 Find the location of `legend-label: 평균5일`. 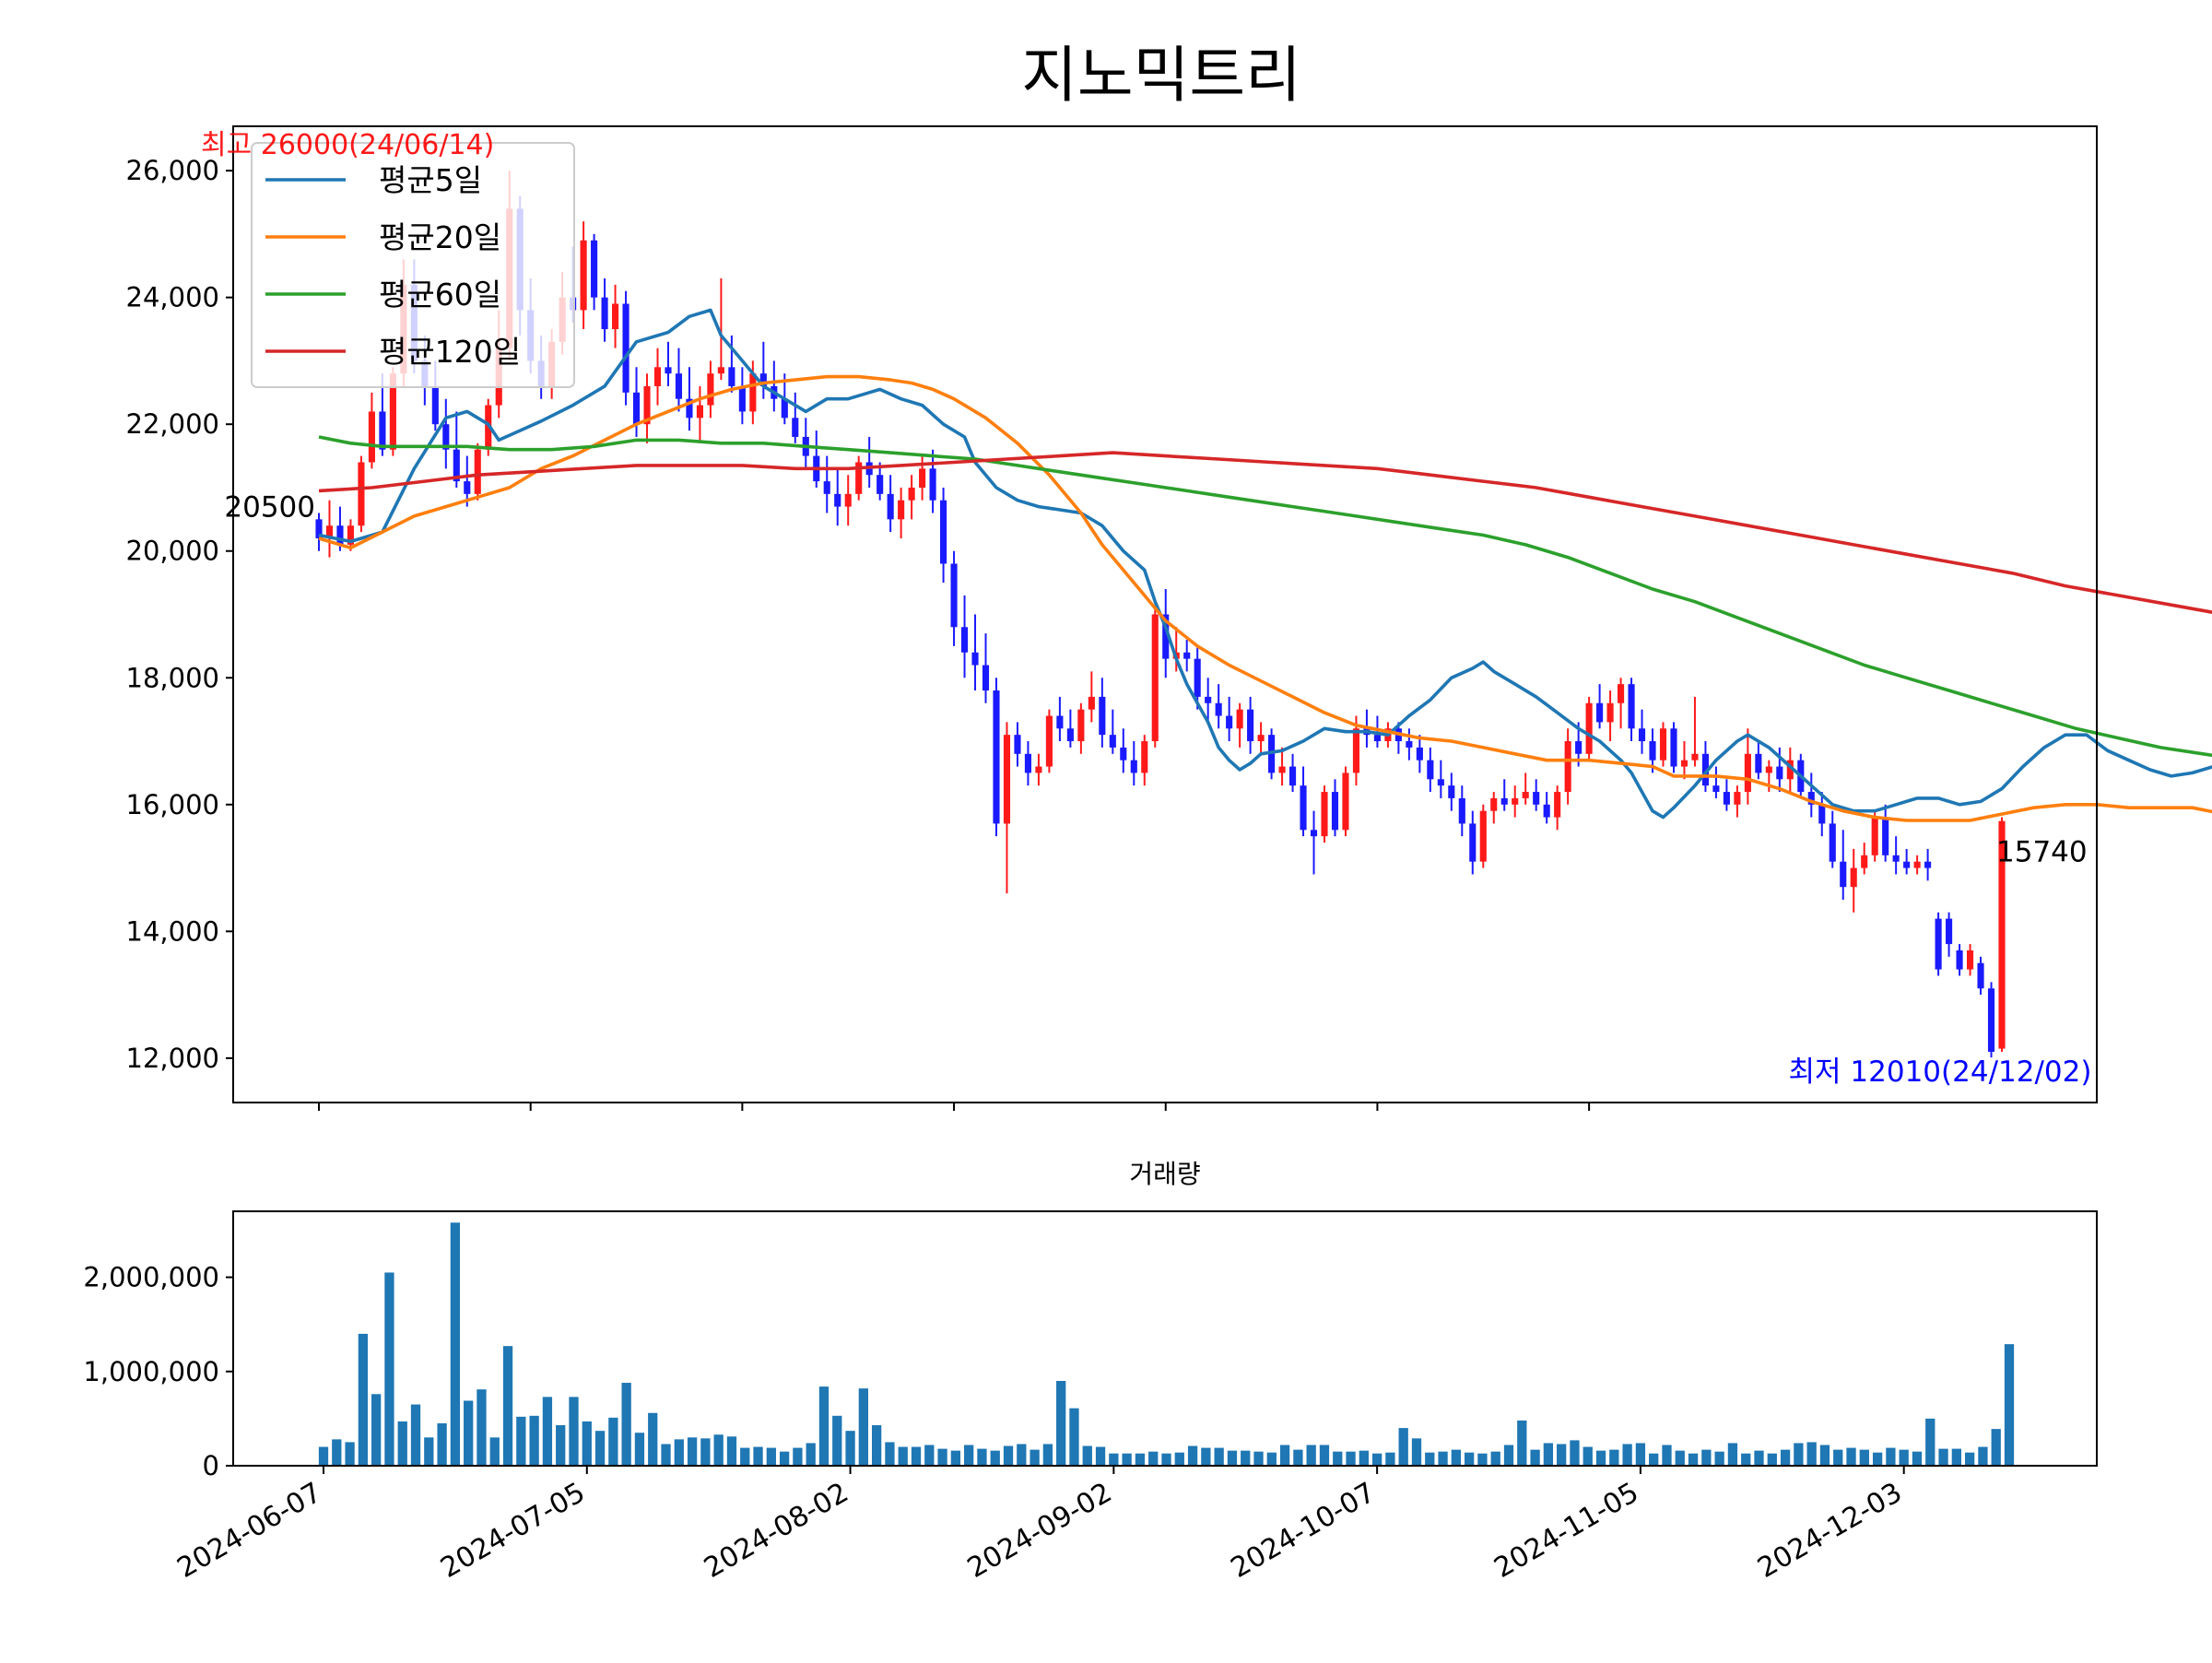

legend-label: 평균5일 is located at coordinates (430, 180).